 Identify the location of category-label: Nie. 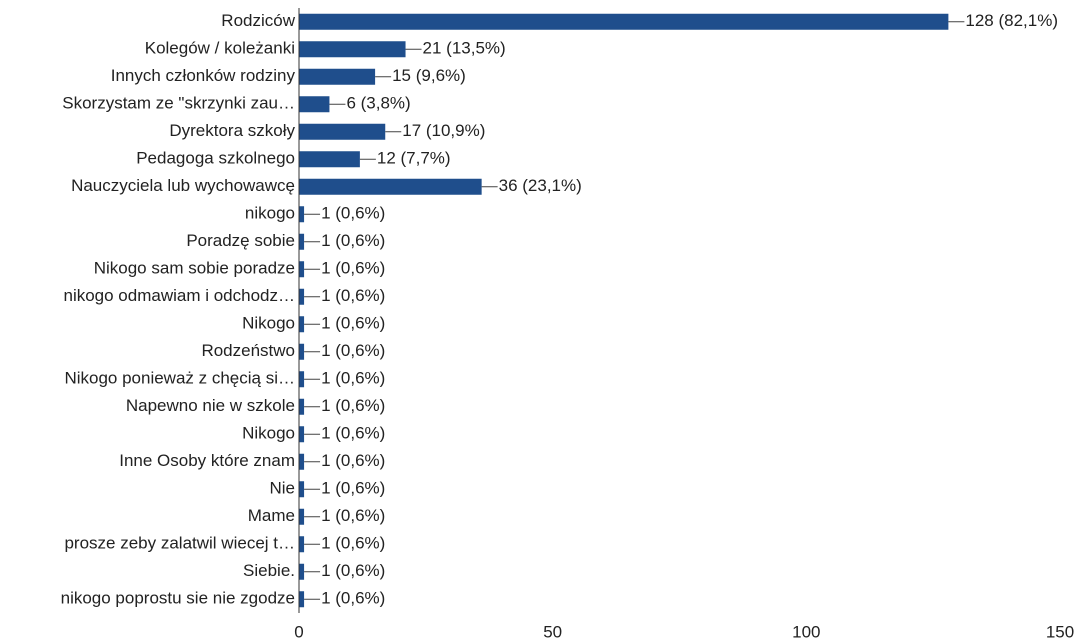
(282, 488).